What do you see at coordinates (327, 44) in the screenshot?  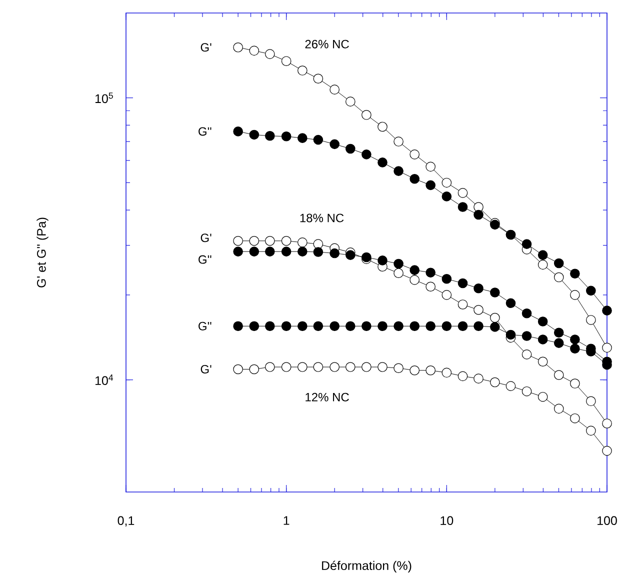 I see `annotation: 26% NC` at bounding box center [327, 44].